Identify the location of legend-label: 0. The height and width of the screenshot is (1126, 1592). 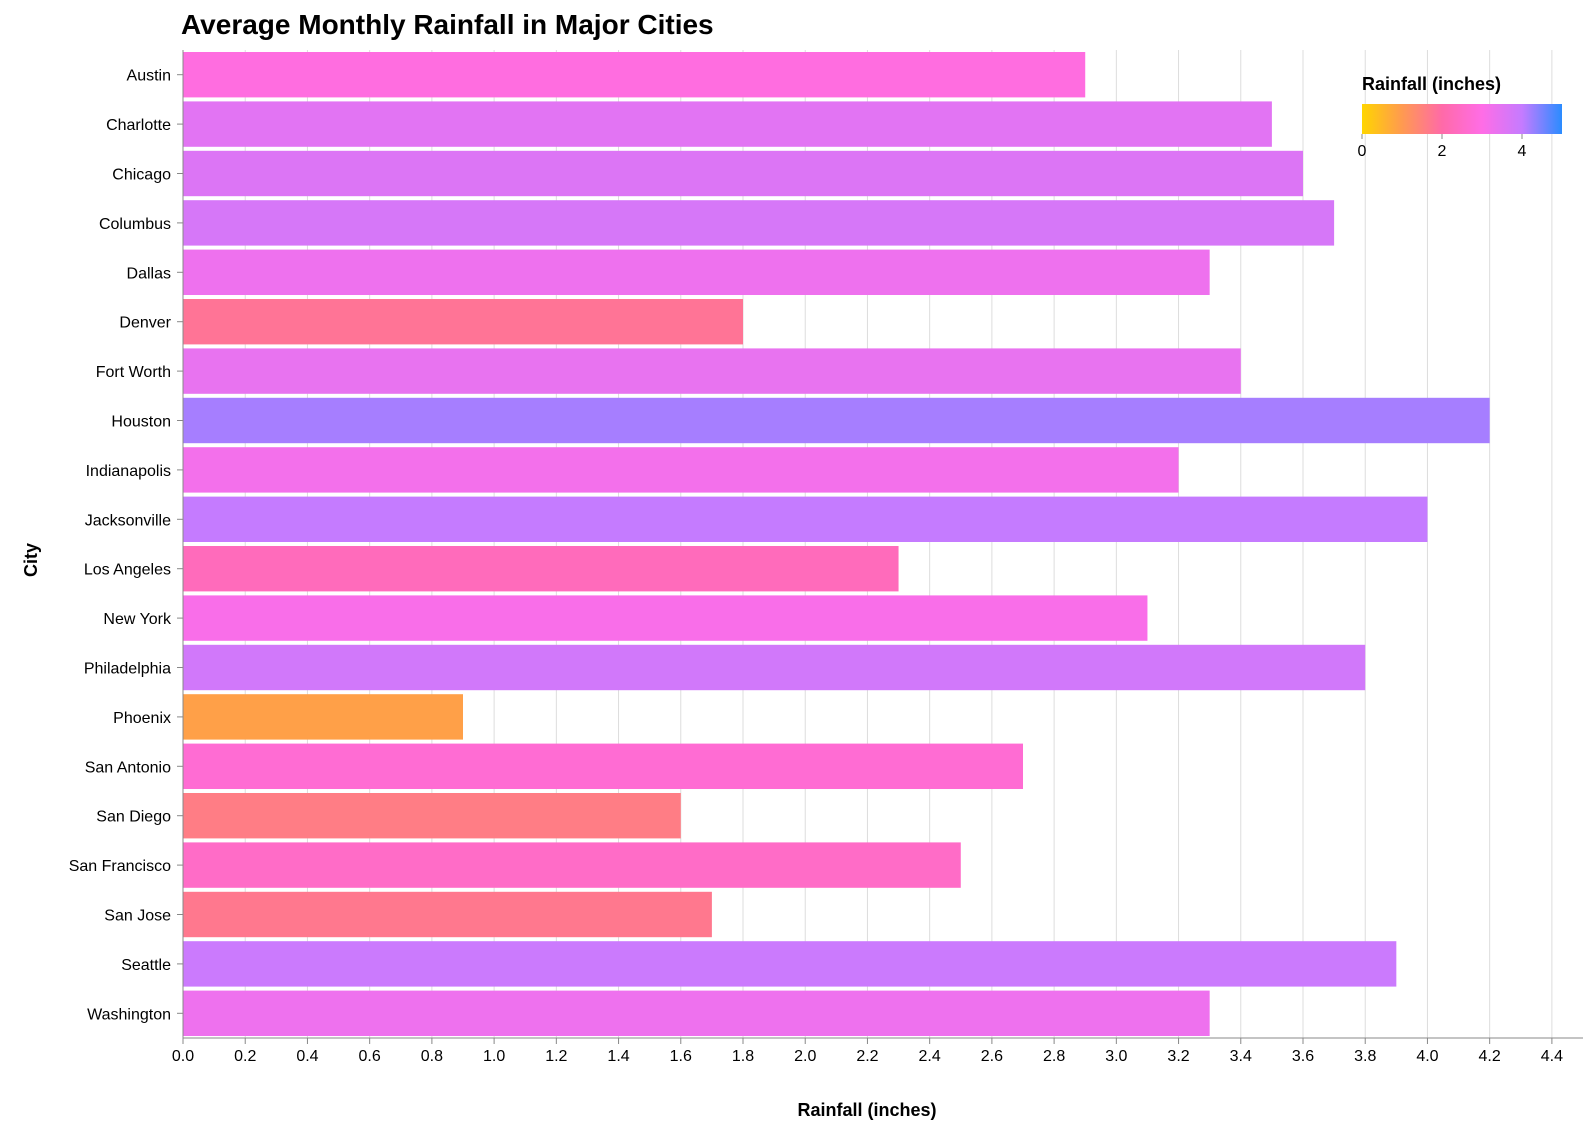
(1362, 151).